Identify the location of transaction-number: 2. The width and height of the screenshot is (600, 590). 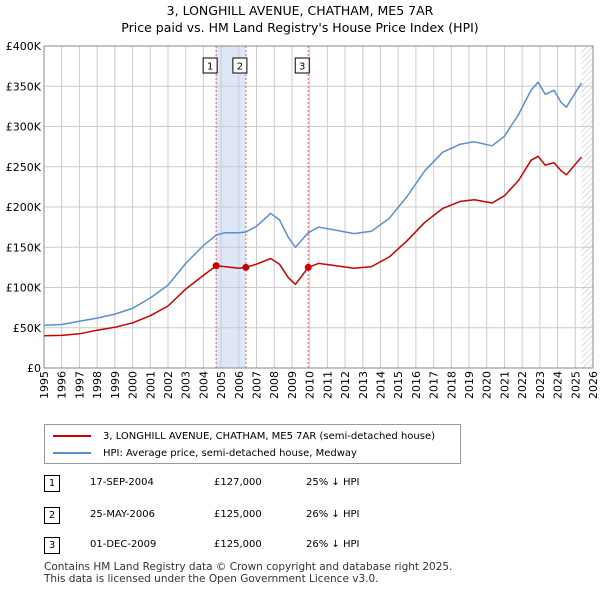
(52, 515).